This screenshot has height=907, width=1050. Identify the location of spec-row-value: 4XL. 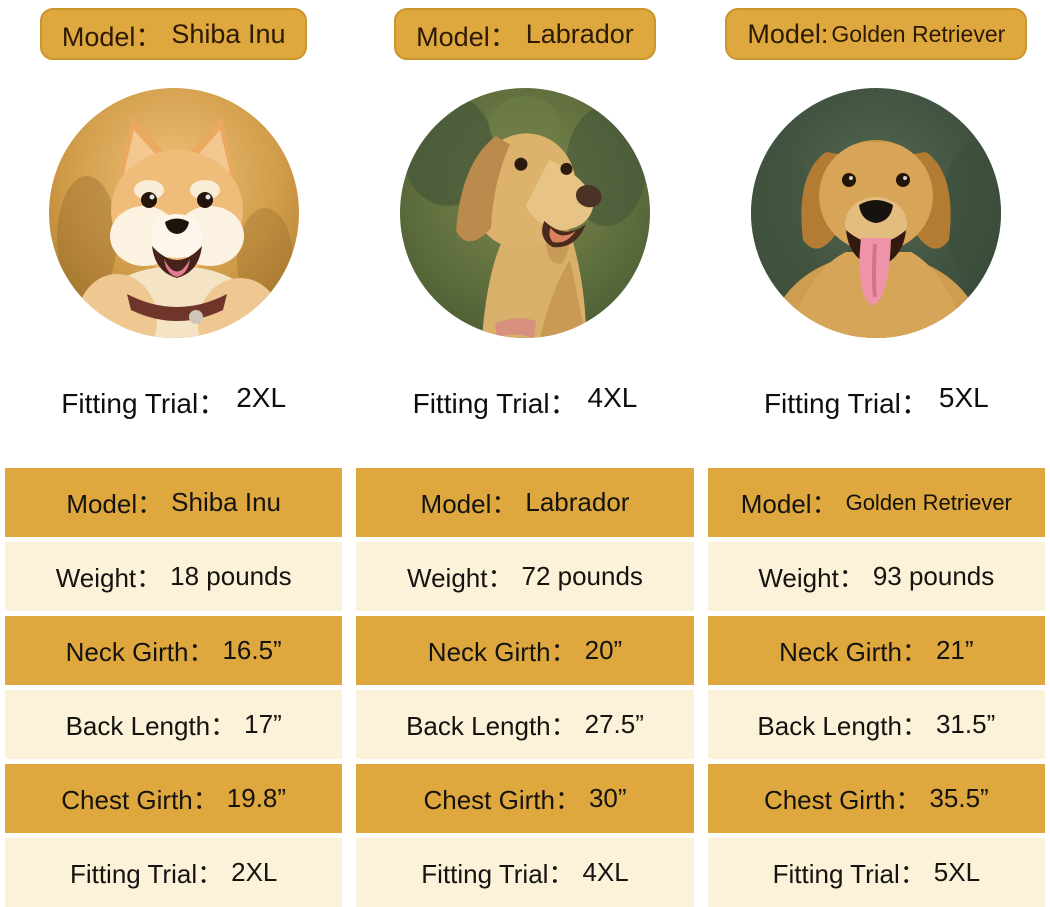
(605, 872).